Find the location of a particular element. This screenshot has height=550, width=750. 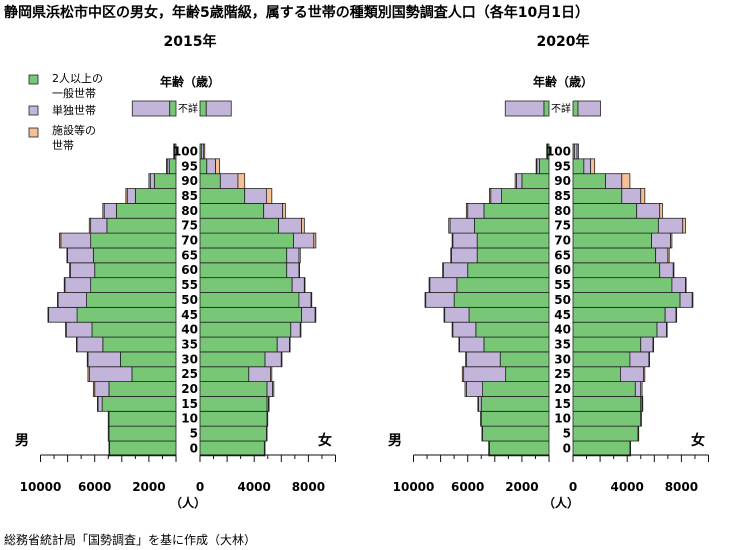

age-tick-label: 60 is located at coordinates (189, 270).